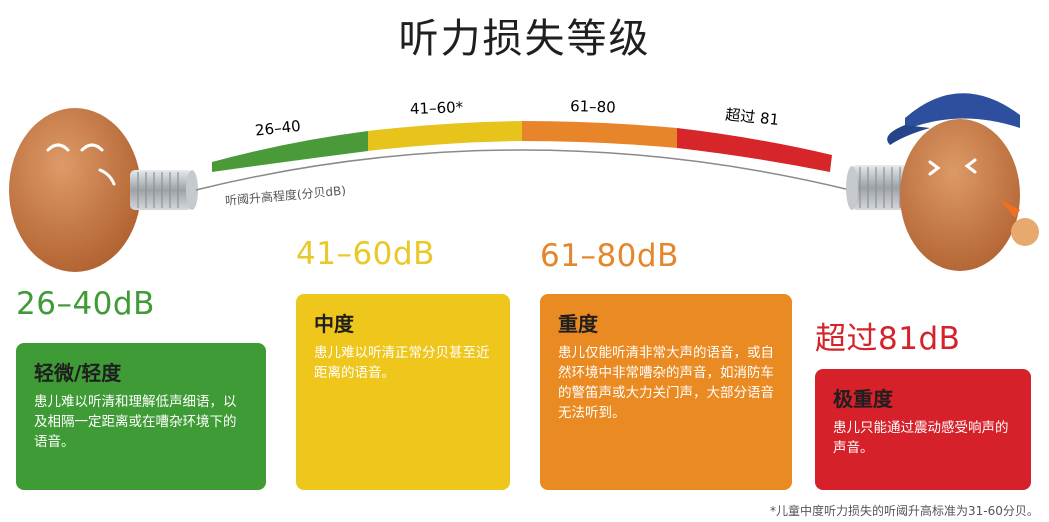 The width and height of the screenshot is (1049, 522). I want to click on right-can-icon, so click(876, 187).